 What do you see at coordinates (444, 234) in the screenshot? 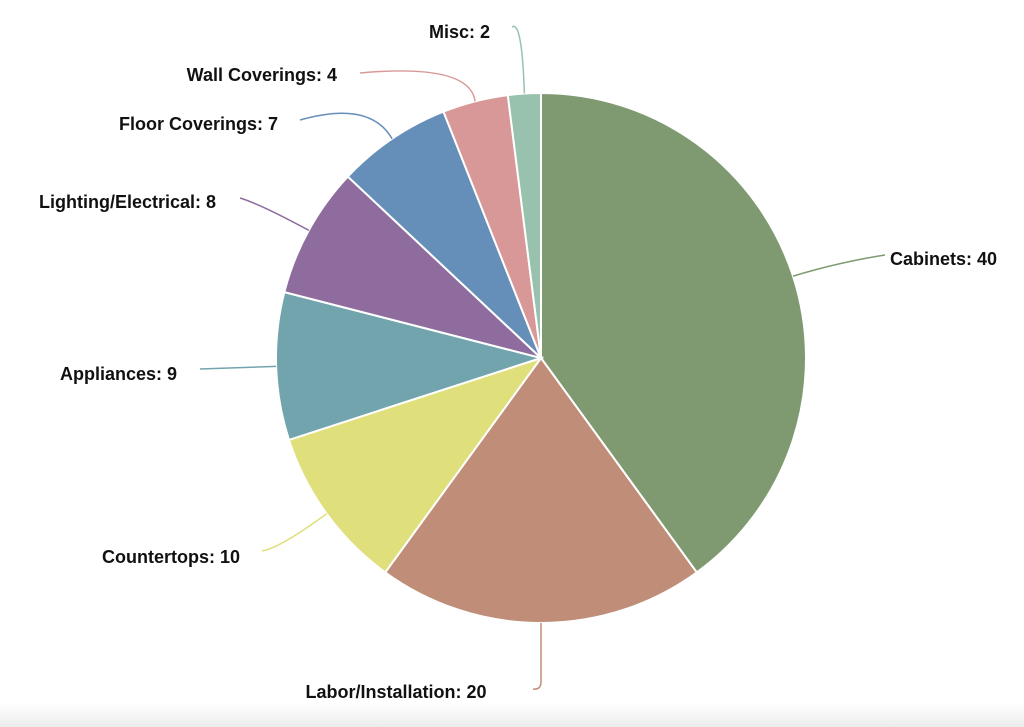
I see `pie-slice-floor-coverings` at bounding box center [444, 234].